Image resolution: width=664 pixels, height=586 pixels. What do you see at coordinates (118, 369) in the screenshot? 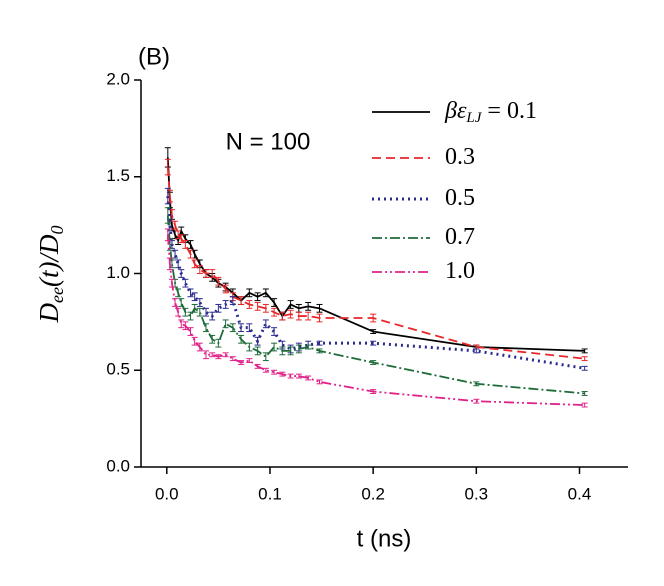
I see `y-tick-label: 0.5` at bounding box center [118, 369].